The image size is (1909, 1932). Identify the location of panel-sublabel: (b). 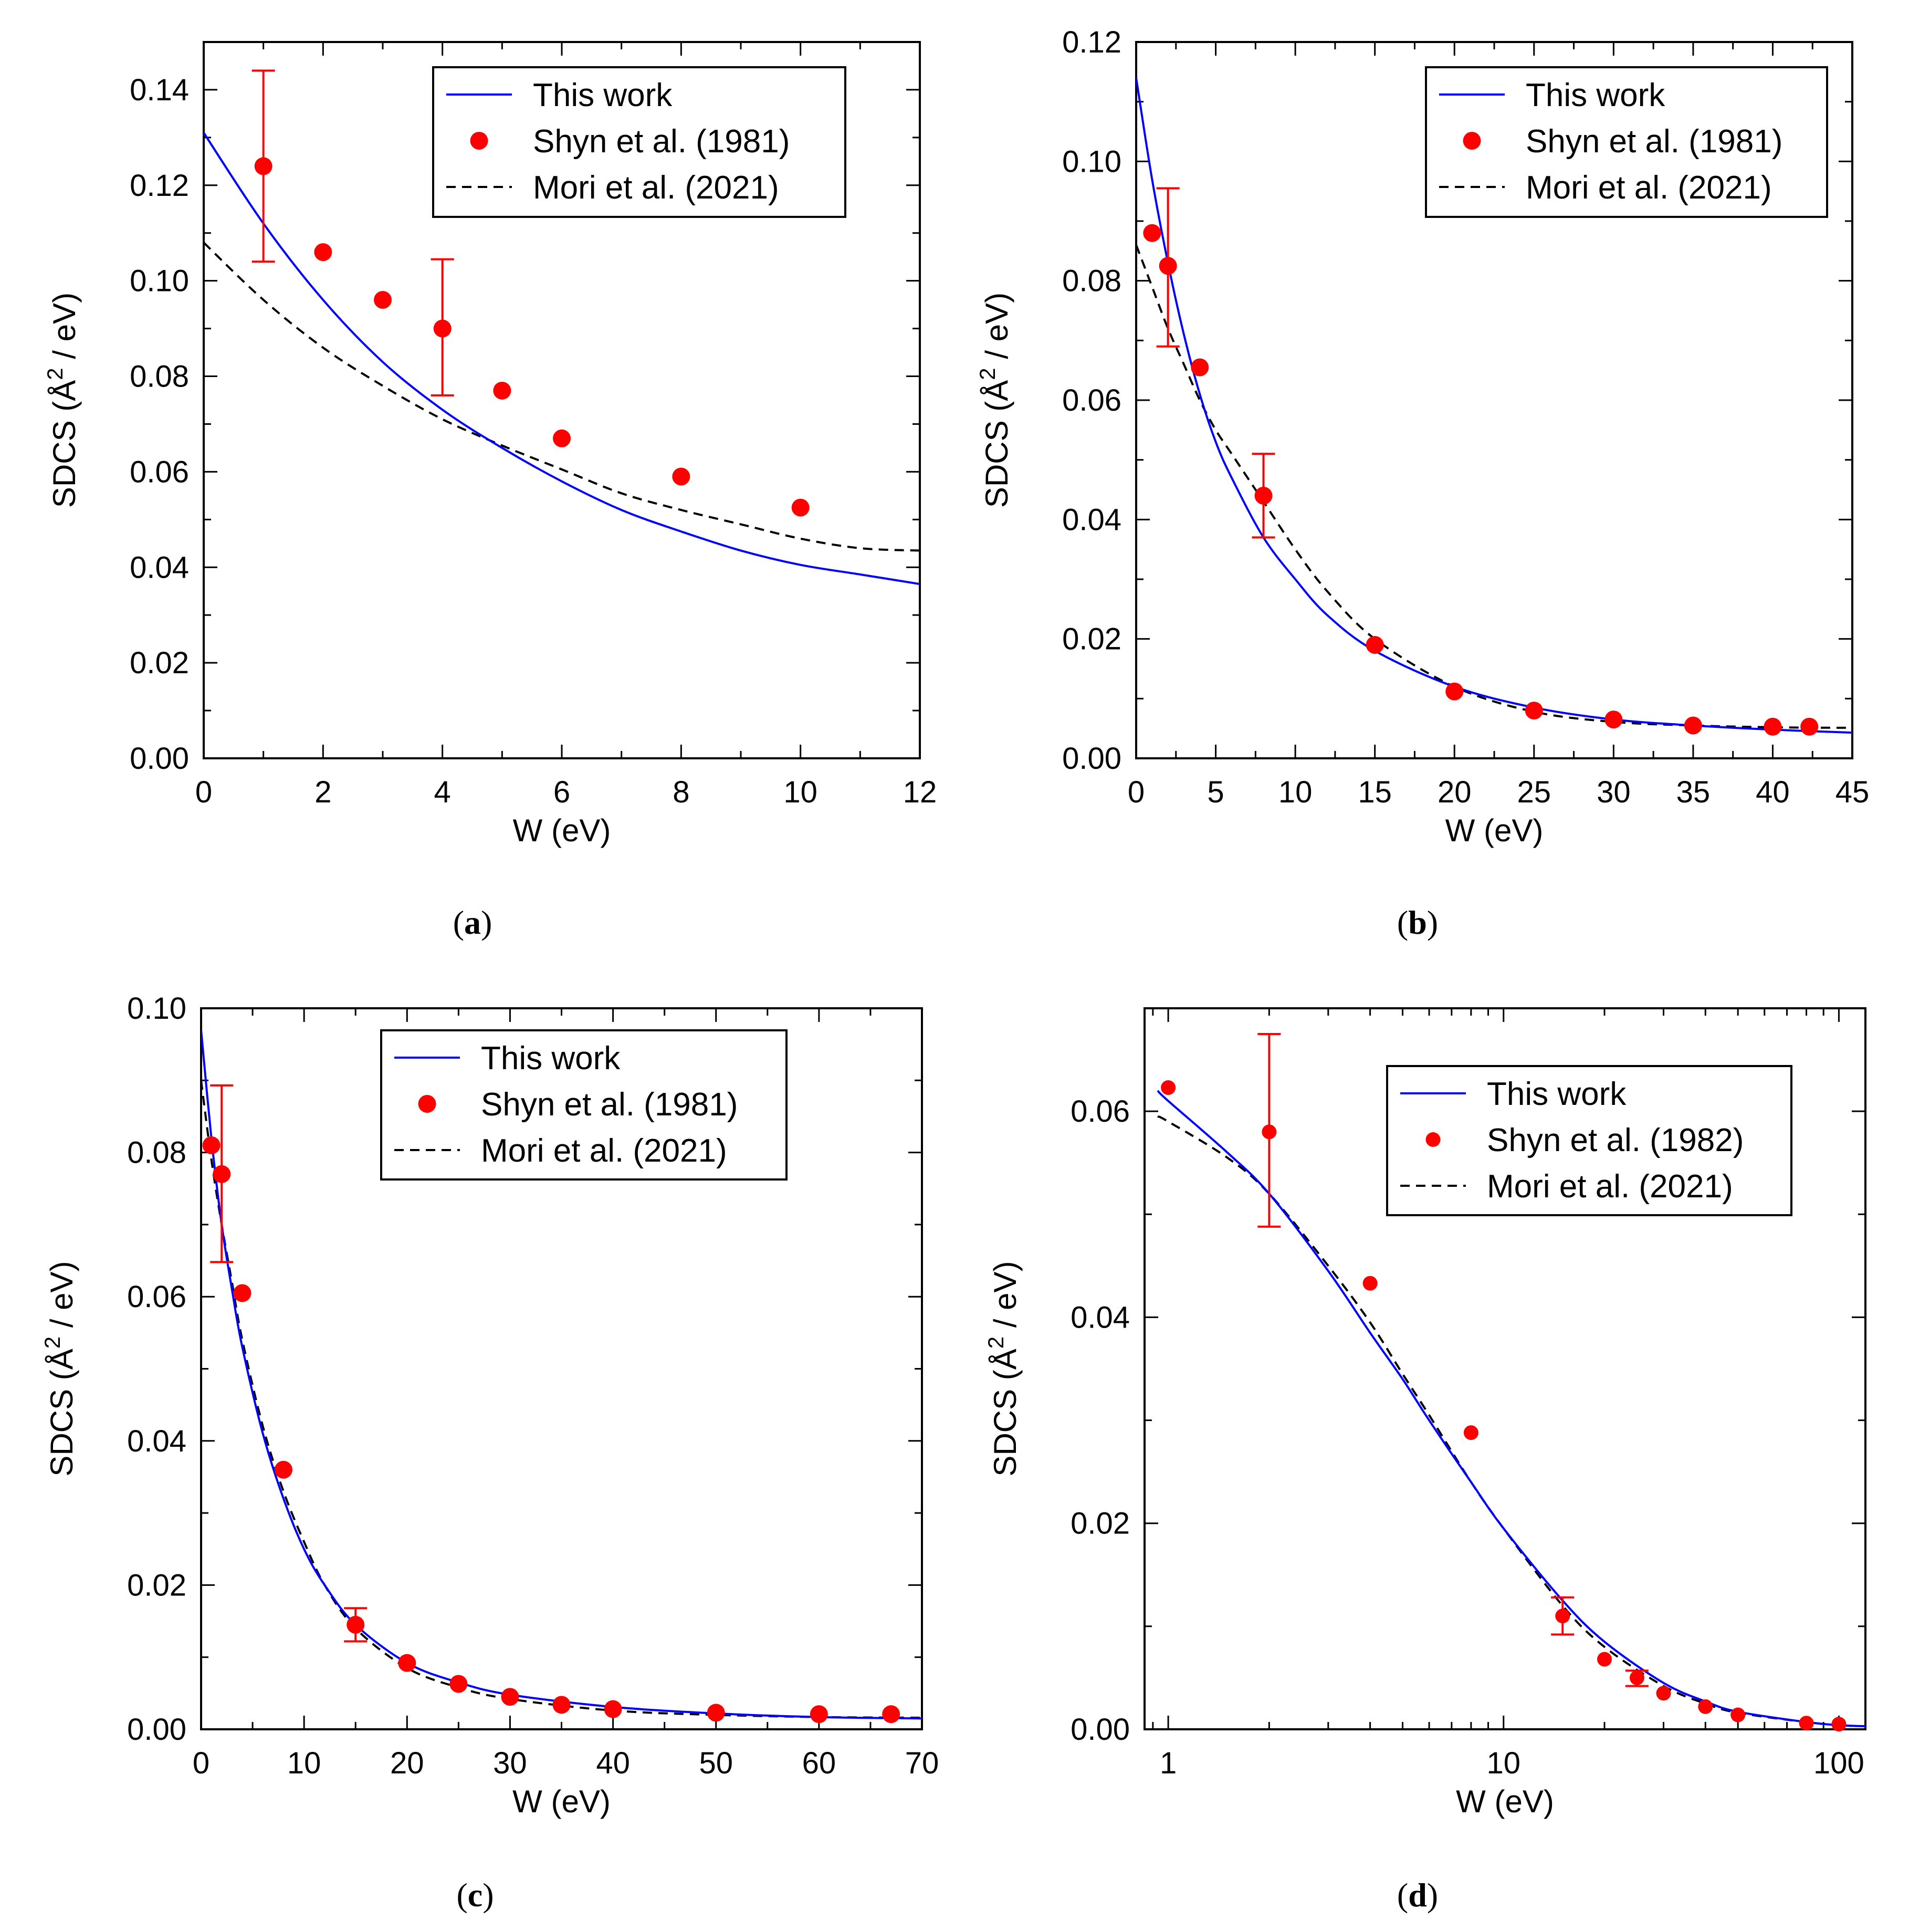
(1417, 923).